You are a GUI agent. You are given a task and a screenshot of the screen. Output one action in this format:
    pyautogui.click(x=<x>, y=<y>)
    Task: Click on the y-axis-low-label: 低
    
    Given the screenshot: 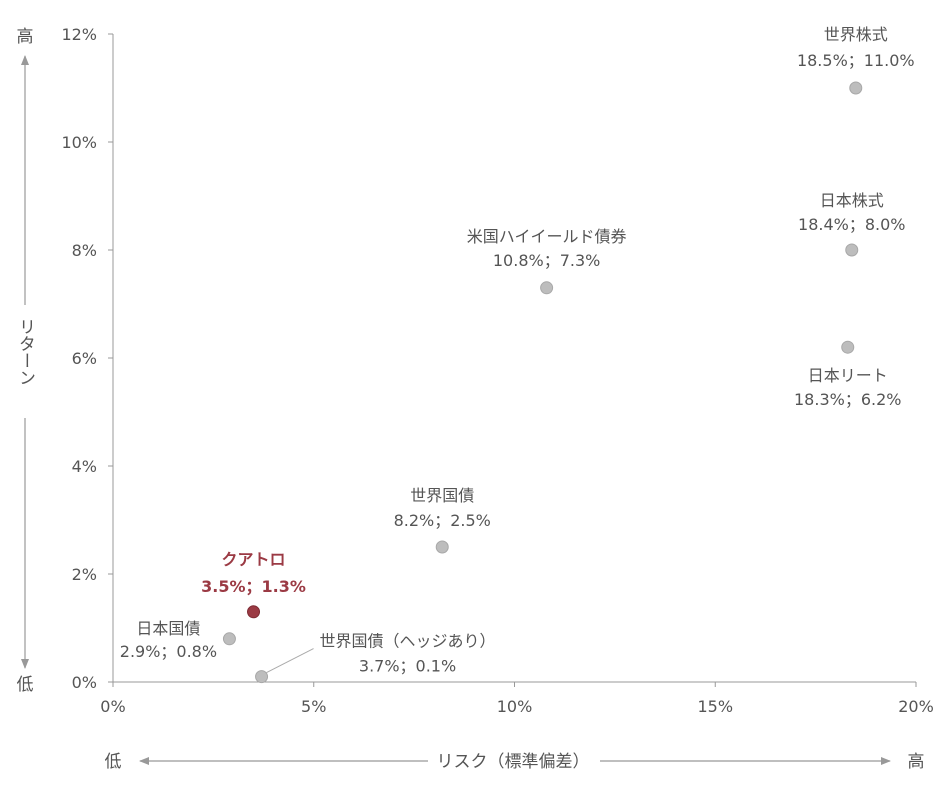 What is the action you would take?
    pyautogui.click(x=25, y=685)
    